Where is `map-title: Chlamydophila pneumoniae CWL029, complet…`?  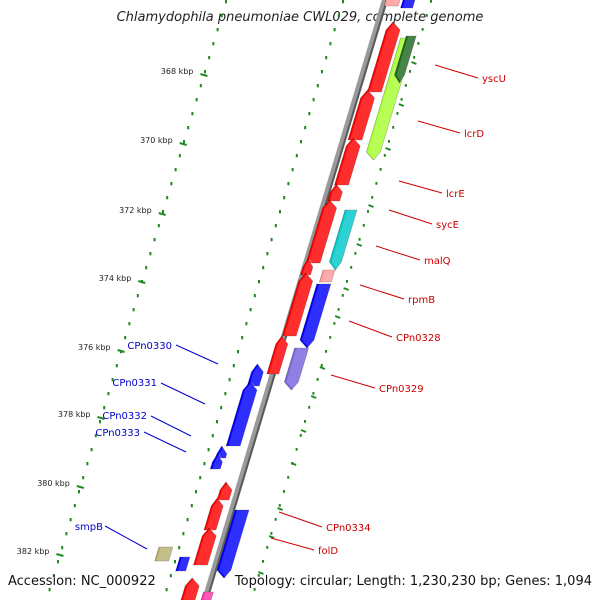 map-title: Chlamydophila pneumoniae CWL029, complet… is located at coordinates (300, 17).